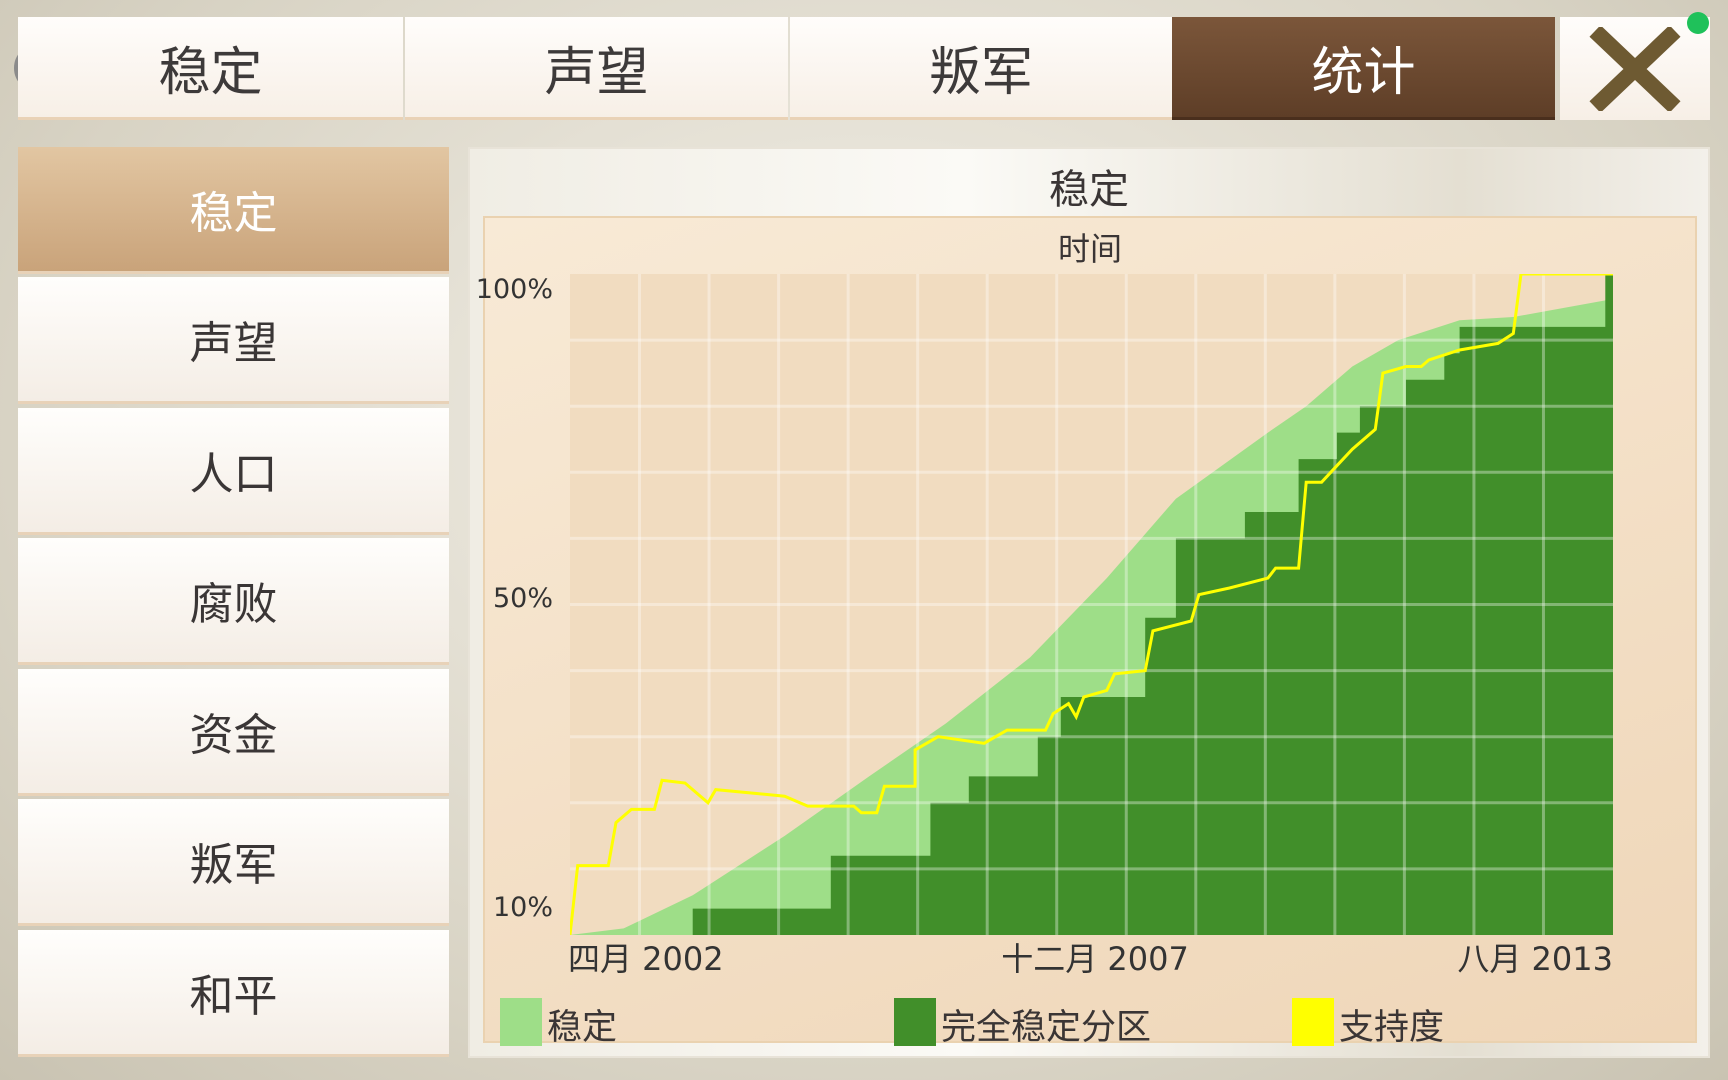  Describe the element at coordinates (1095, 959) in the screenshot. I see `x-tick-label: 十二月 2007` at that location.